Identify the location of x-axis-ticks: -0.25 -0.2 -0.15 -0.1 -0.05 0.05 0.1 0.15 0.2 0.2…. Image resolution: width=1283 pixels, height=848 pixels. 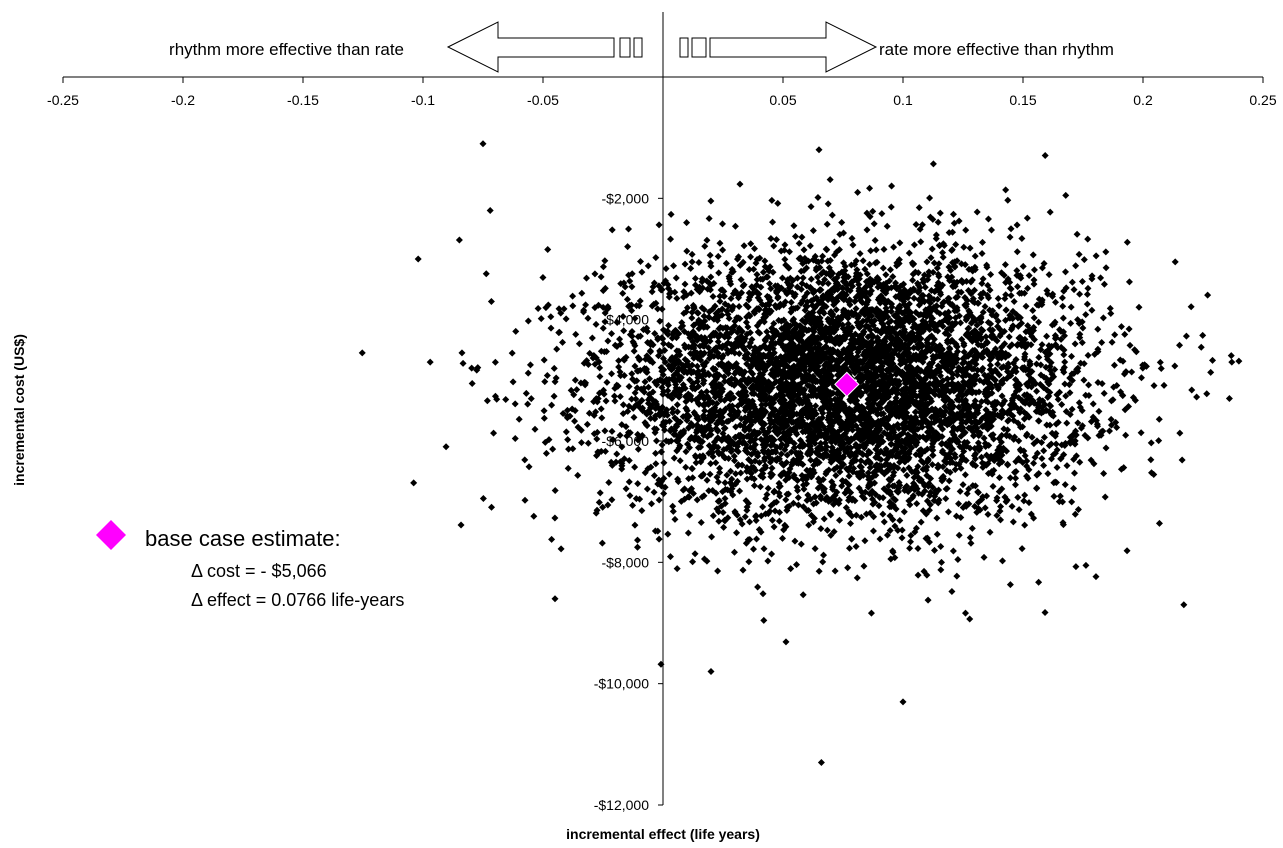
(662, 92).